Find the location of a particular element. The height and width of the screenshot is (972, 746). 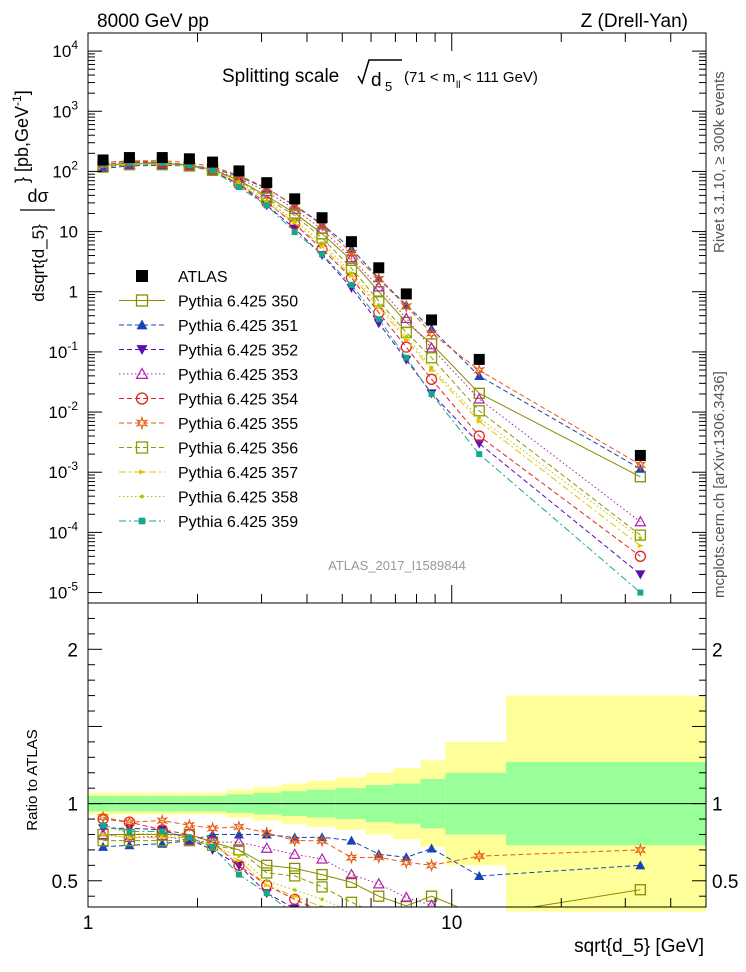

y-tick-label-7: 102 is located at coordinates (65, 169).